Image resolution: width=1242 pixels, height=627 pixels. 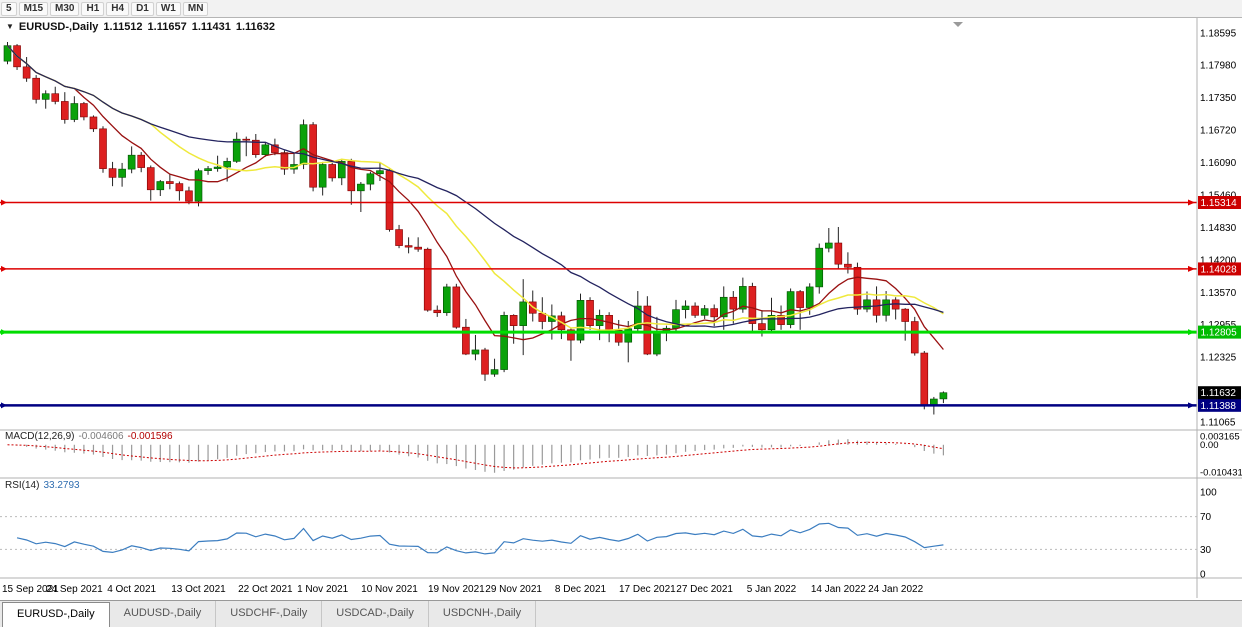 I want to click on ohlc-open: 1.11512, so click(x=123, y=27).